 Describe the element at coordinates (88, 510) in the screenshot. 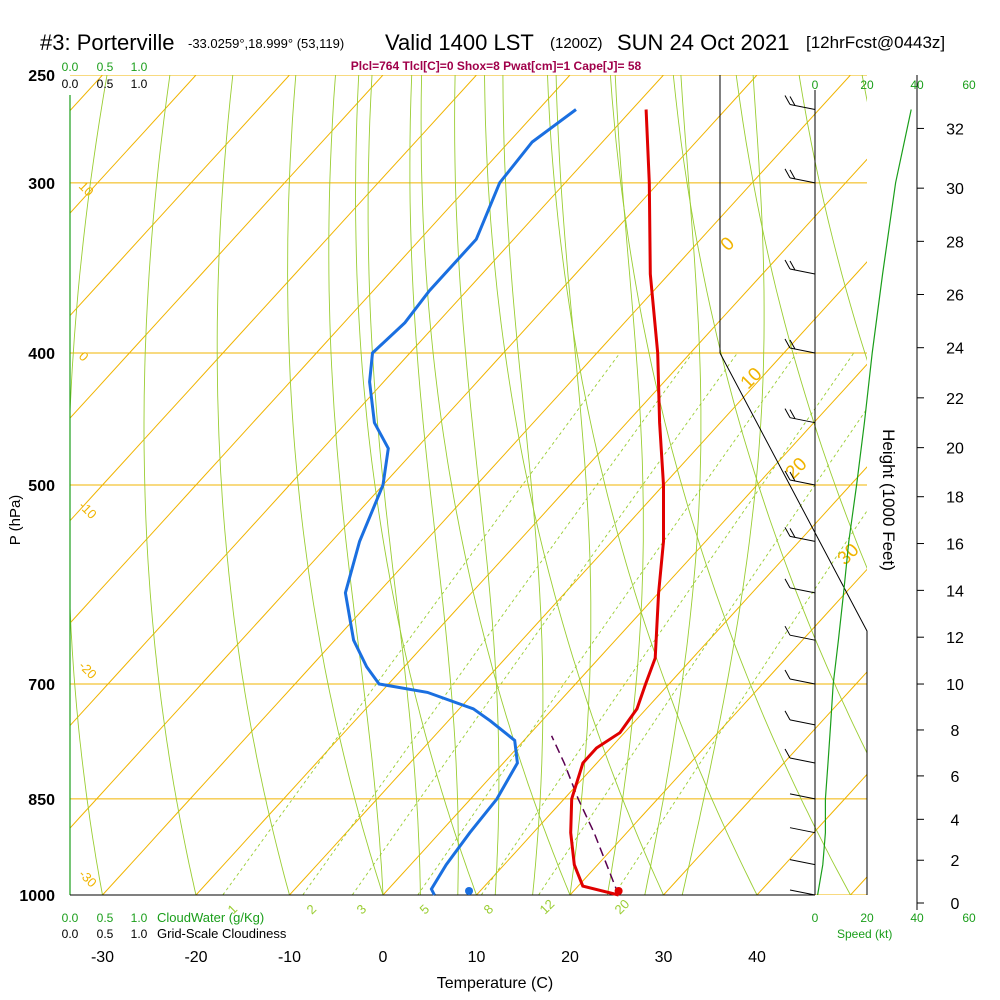

I see `isotherm-label: -10` at that location.